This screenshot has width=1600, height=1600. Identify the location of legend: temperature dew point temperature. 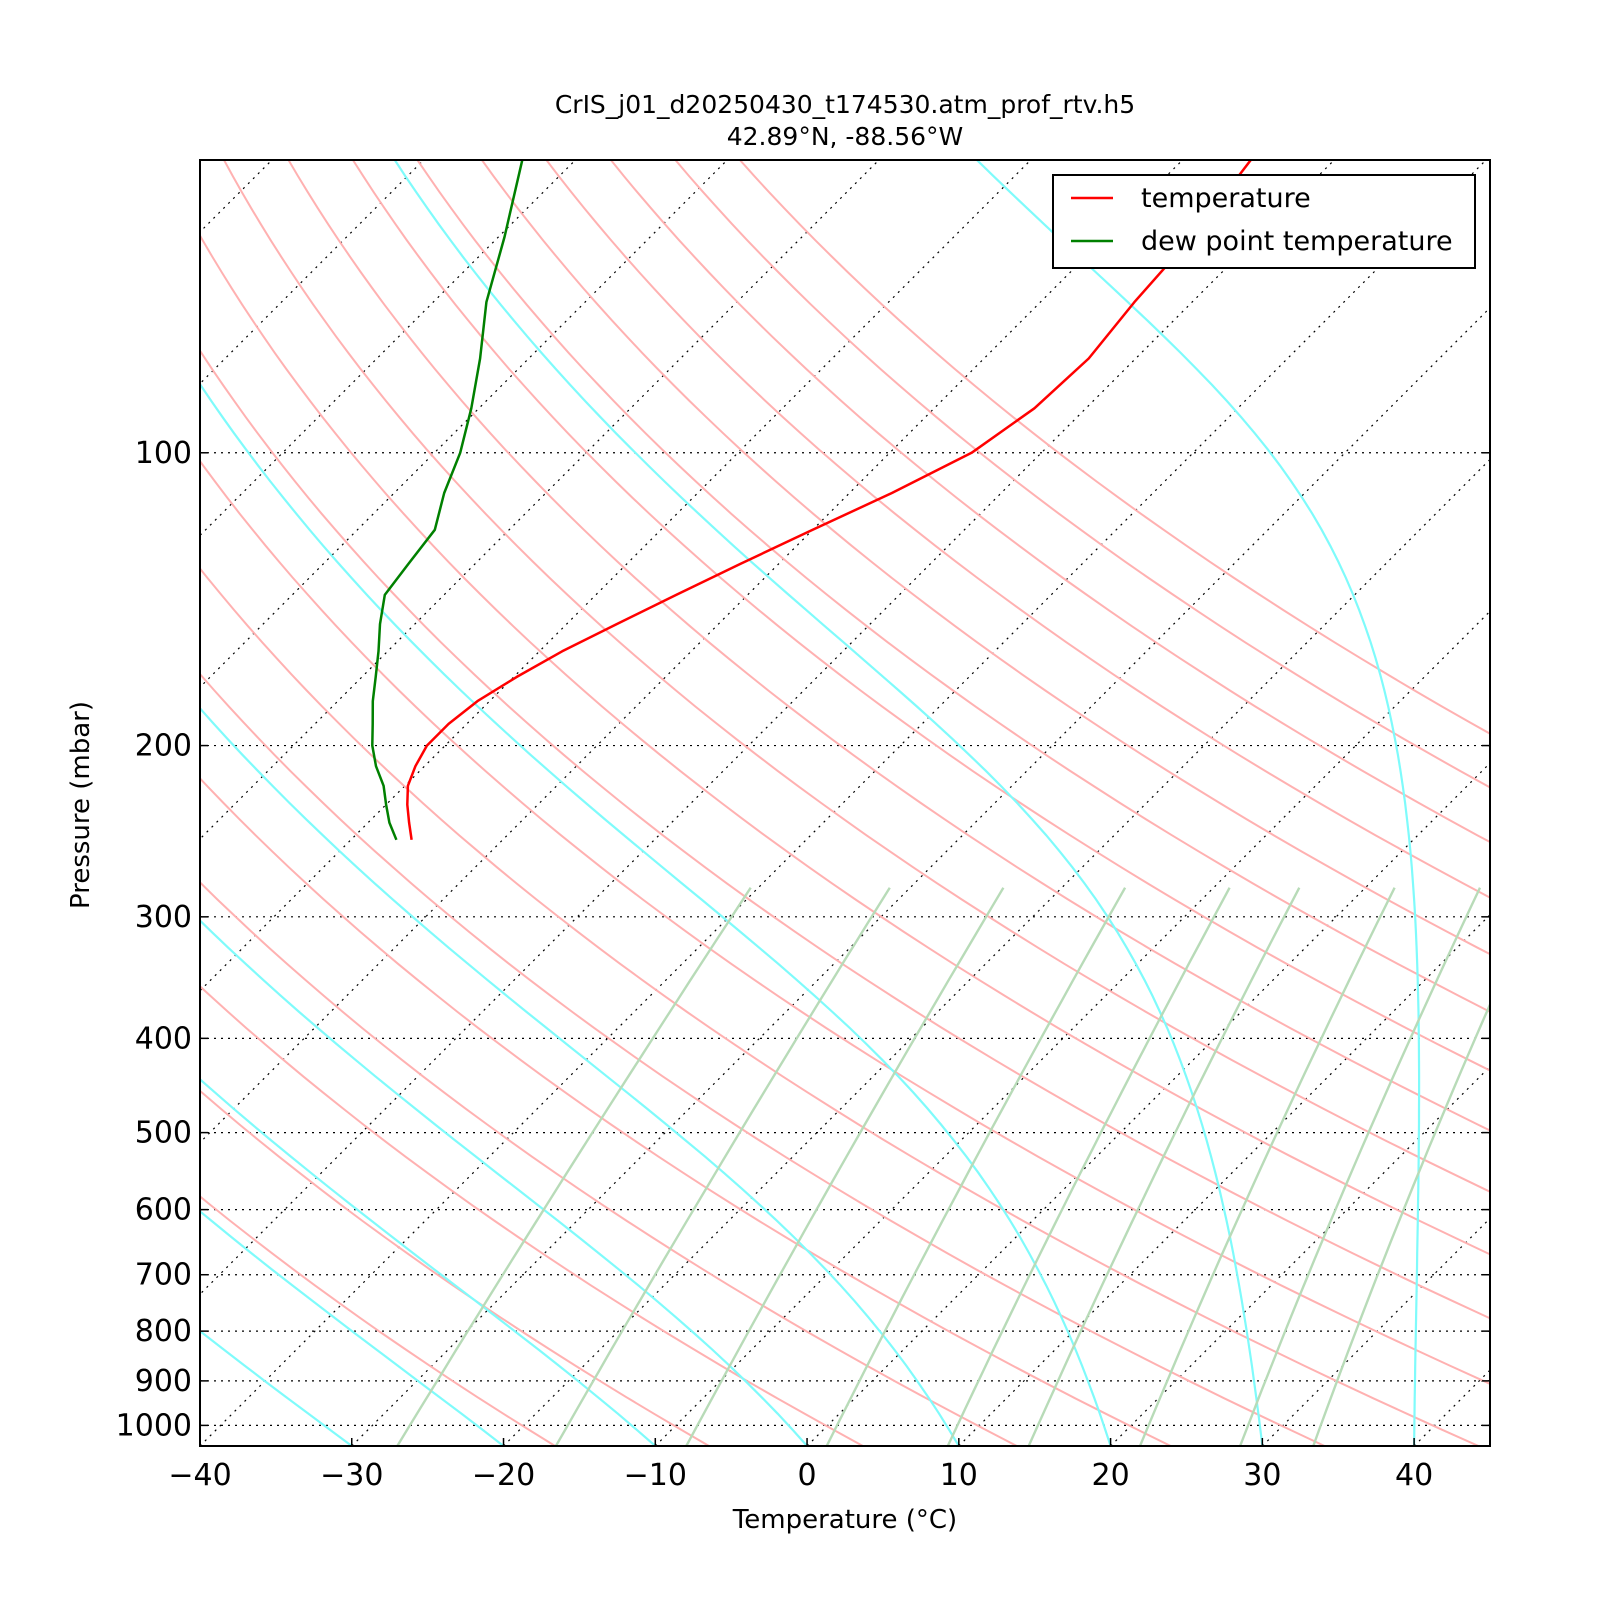
(1264, 221).